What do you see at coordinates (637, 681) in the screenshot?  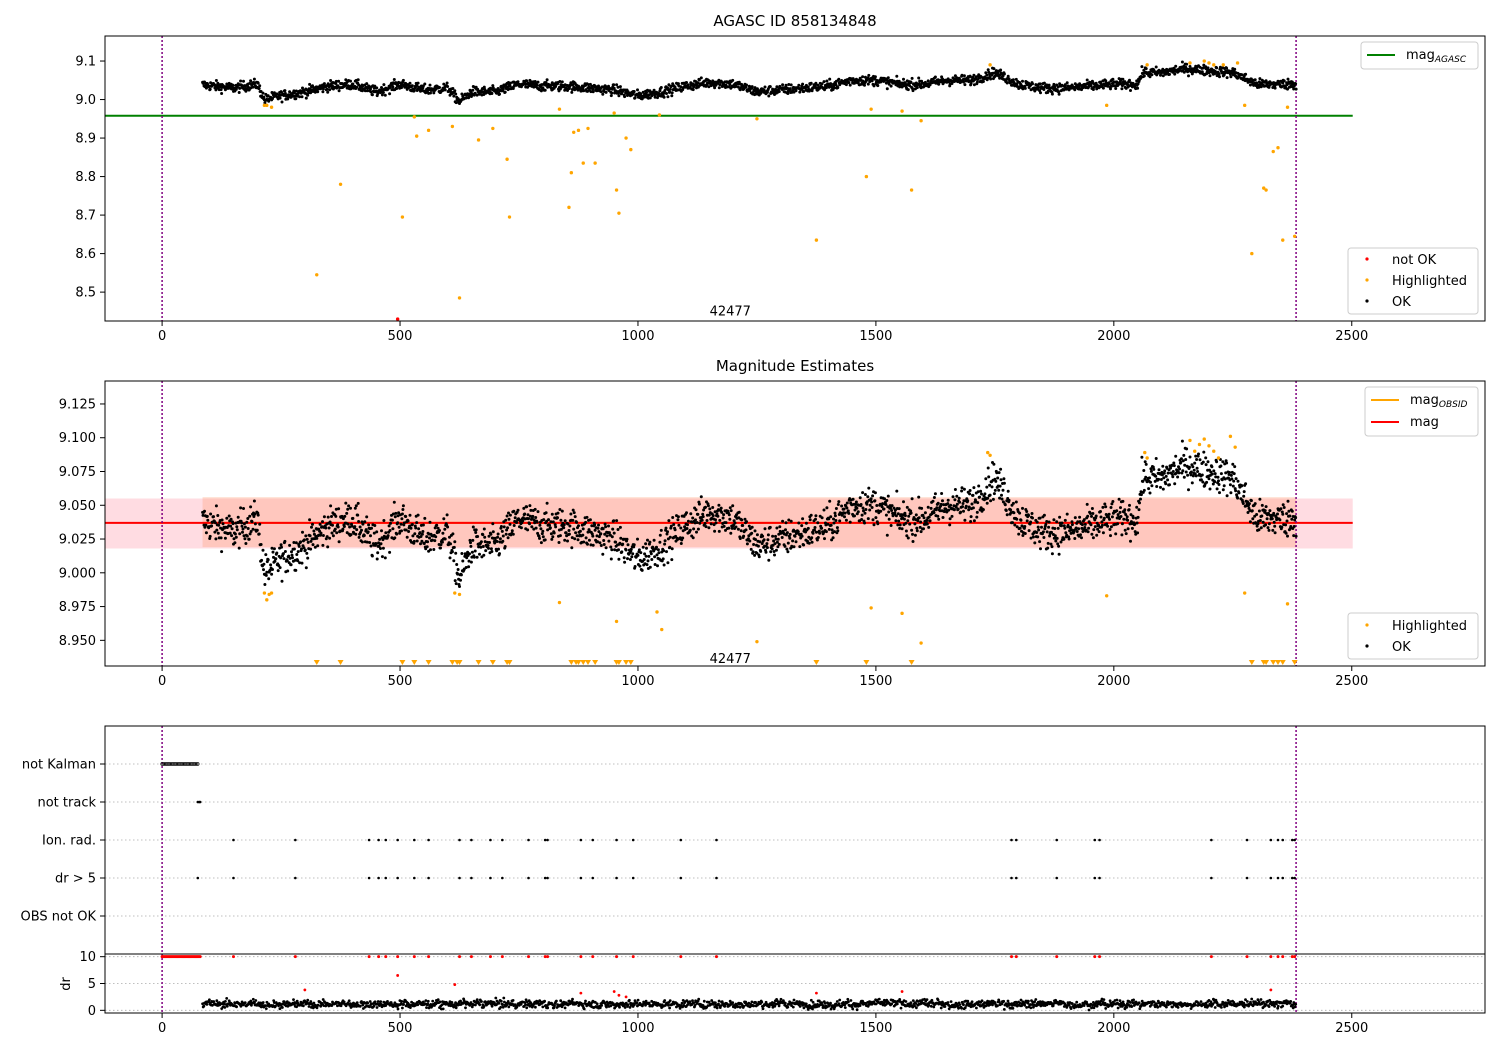 I see `x-tick-label: 1000` at bounding box center [637, 681].